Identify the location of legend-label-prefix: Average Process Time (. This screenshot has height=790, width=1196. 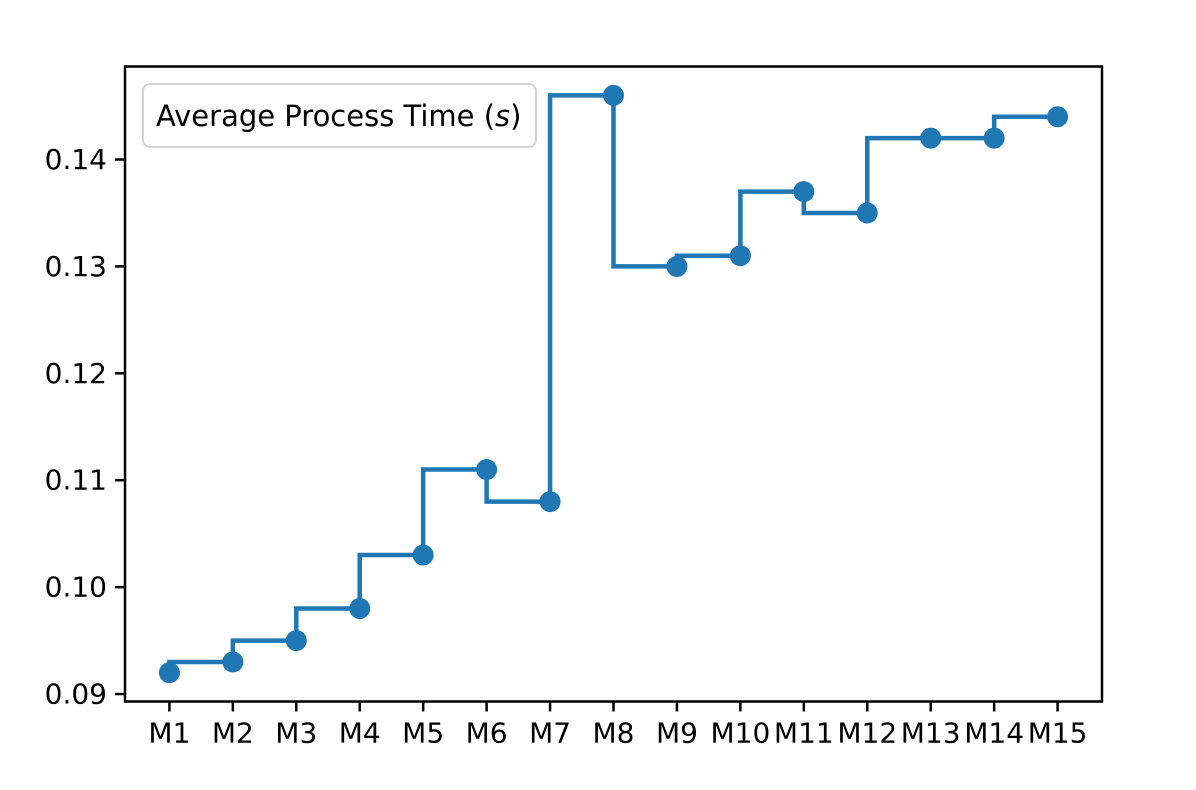
(326, 115).